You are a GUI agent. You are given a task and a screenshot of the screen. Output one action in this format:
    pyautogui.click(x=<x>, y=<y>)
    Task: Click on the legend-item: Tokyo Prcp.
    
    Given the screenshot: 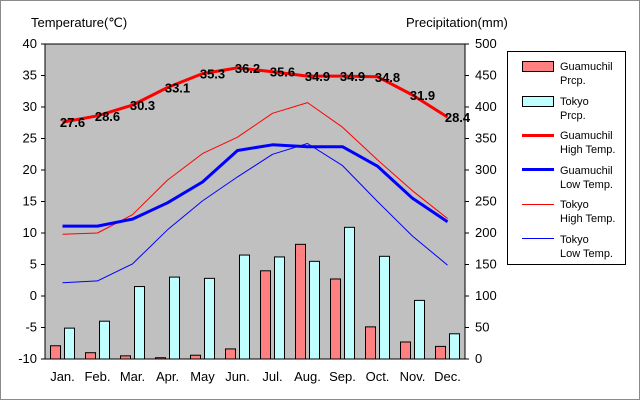 What is the action you would take?
    pyautogui.click(x=567, y=110)
    